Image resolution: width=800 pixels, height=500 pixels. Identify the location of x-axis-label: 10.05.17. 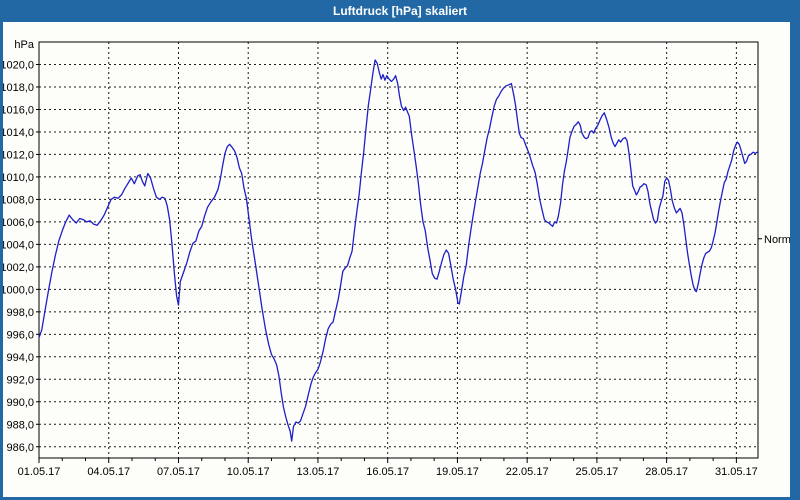
(248, 472).